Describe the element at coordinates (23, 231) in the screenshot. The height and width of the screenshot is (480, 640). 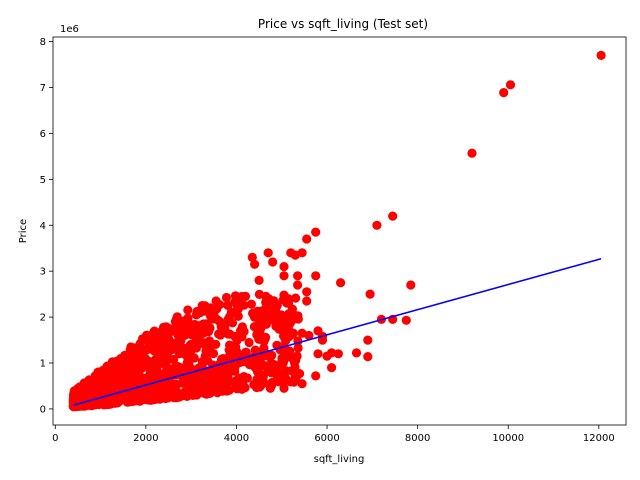
I see `y-axis-label: Price` at that location.